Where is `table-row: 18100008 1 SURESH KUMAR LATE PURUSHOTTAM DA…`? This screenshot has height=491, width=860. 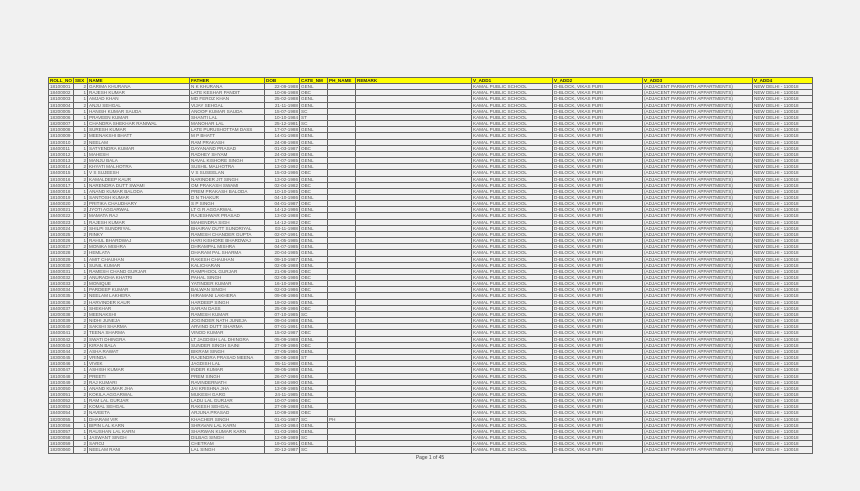
table-row: 18100008 1 SURESH KUMAR LATE PURUSHOTTAM DA… is located at coordinates (430, 130).